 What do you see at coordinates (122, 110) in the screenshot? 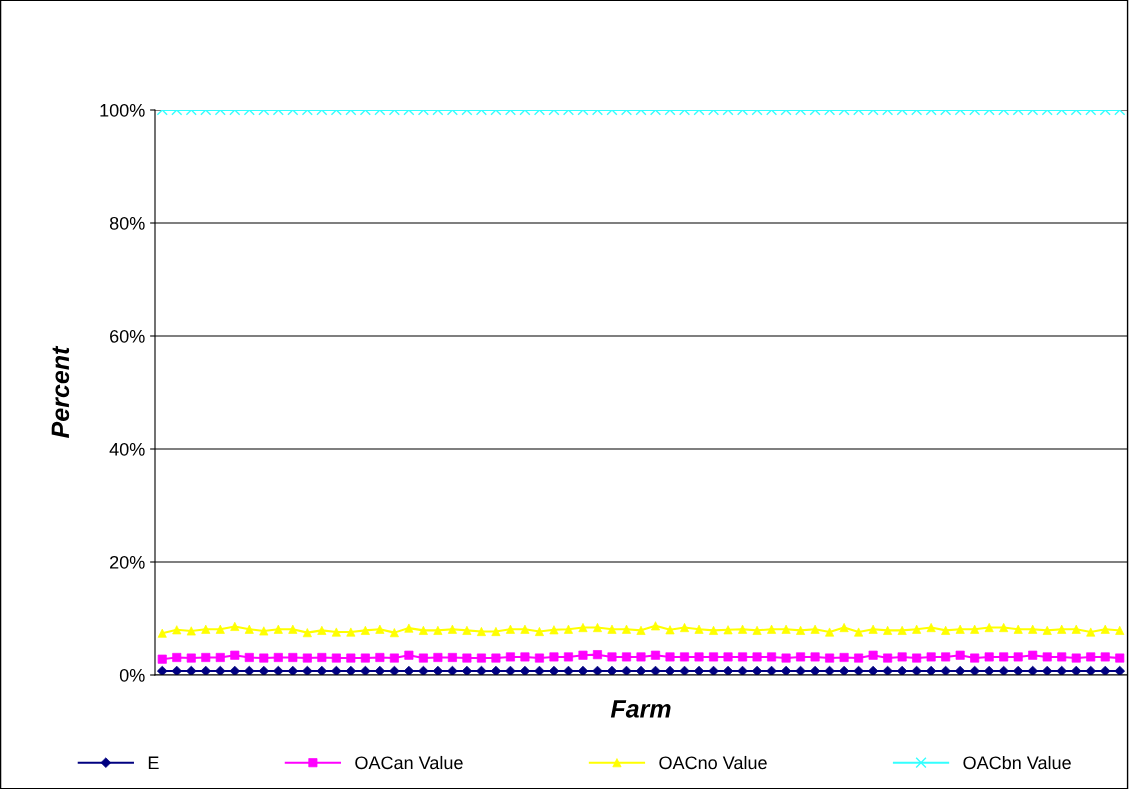
I see `y-tick-label: 100%` at bounding box center [122, 110].